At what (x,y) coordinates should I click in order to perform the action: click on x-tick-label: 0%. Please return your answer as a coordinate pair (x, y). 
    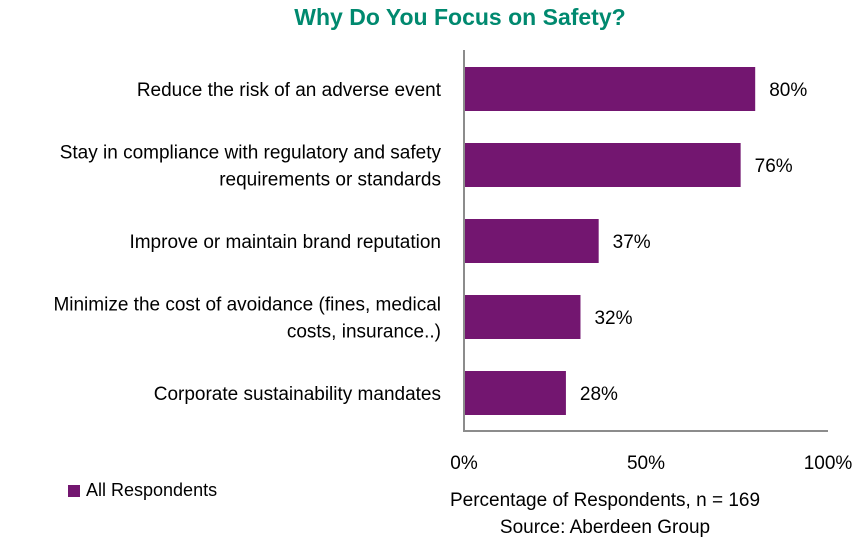
    Looking at the image, I should click on (464, 463).